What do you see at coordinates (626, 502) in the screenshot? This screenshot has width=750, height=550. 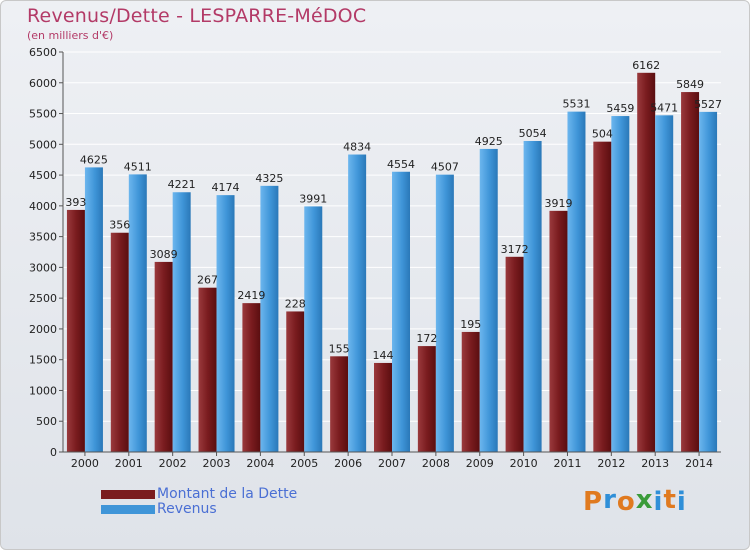 I see `logo-letter: o` at bounding box center [626, 502].